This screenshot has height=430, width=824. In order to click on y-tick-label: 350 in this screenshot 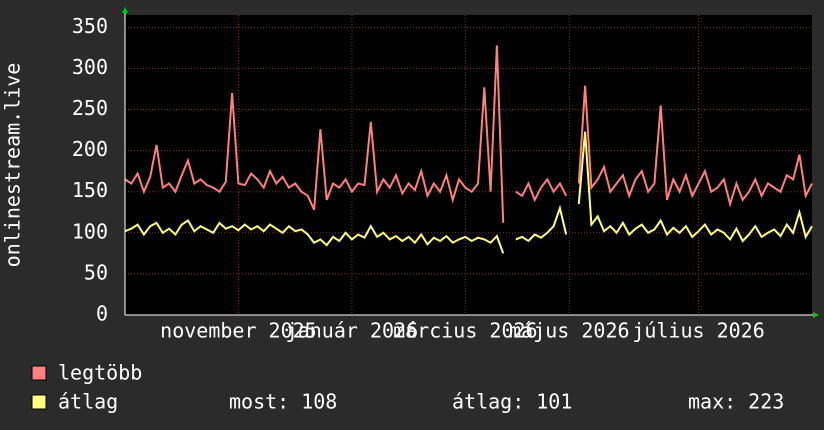, I will do `click(90, 26)`.